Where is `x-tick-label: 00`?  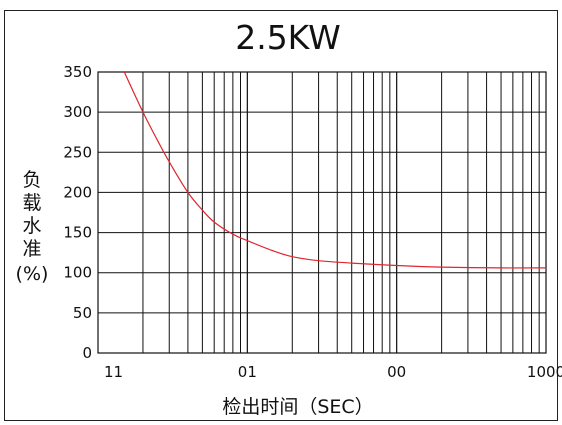
x-tick-label: 00 is located at coordinates (396, 372).